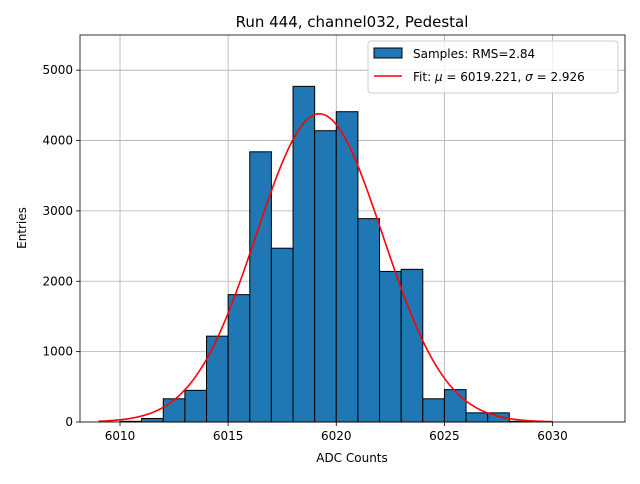 The width and height of the screenshot is (640, 484). I want to click on y-tick-label: 3000, so click(57, 211).